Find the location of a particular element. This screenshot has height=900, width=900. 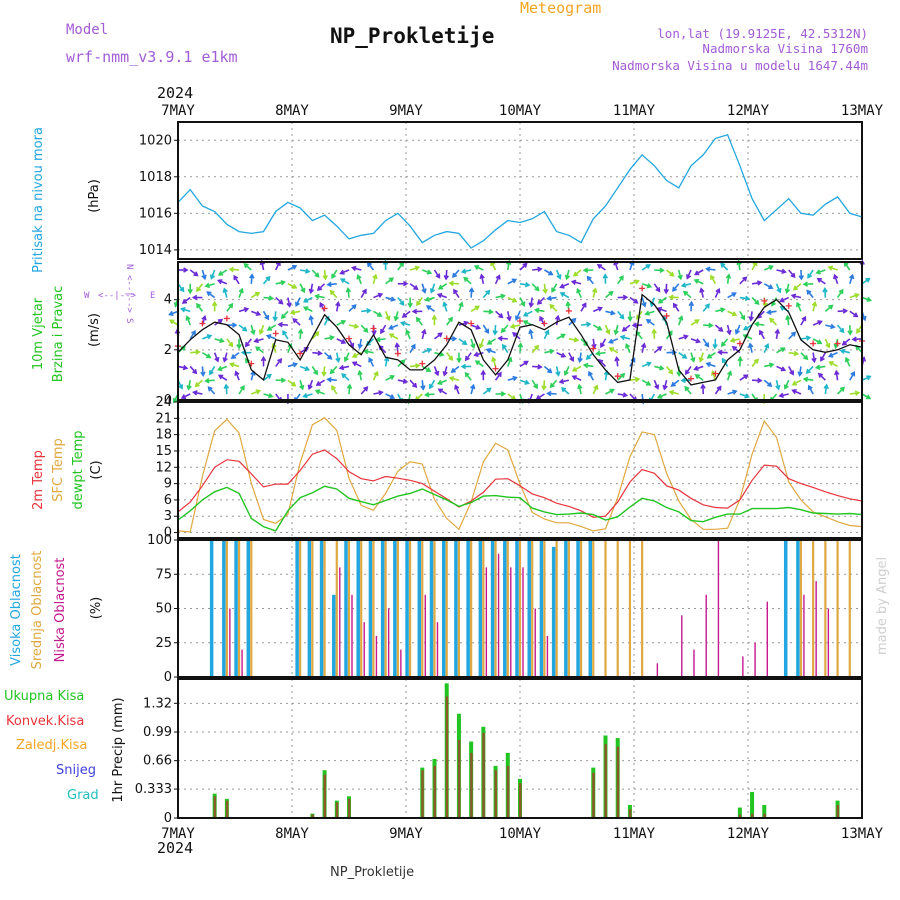

grid: 1014 1016 1018 1020 is located at coordinates (500, 190).